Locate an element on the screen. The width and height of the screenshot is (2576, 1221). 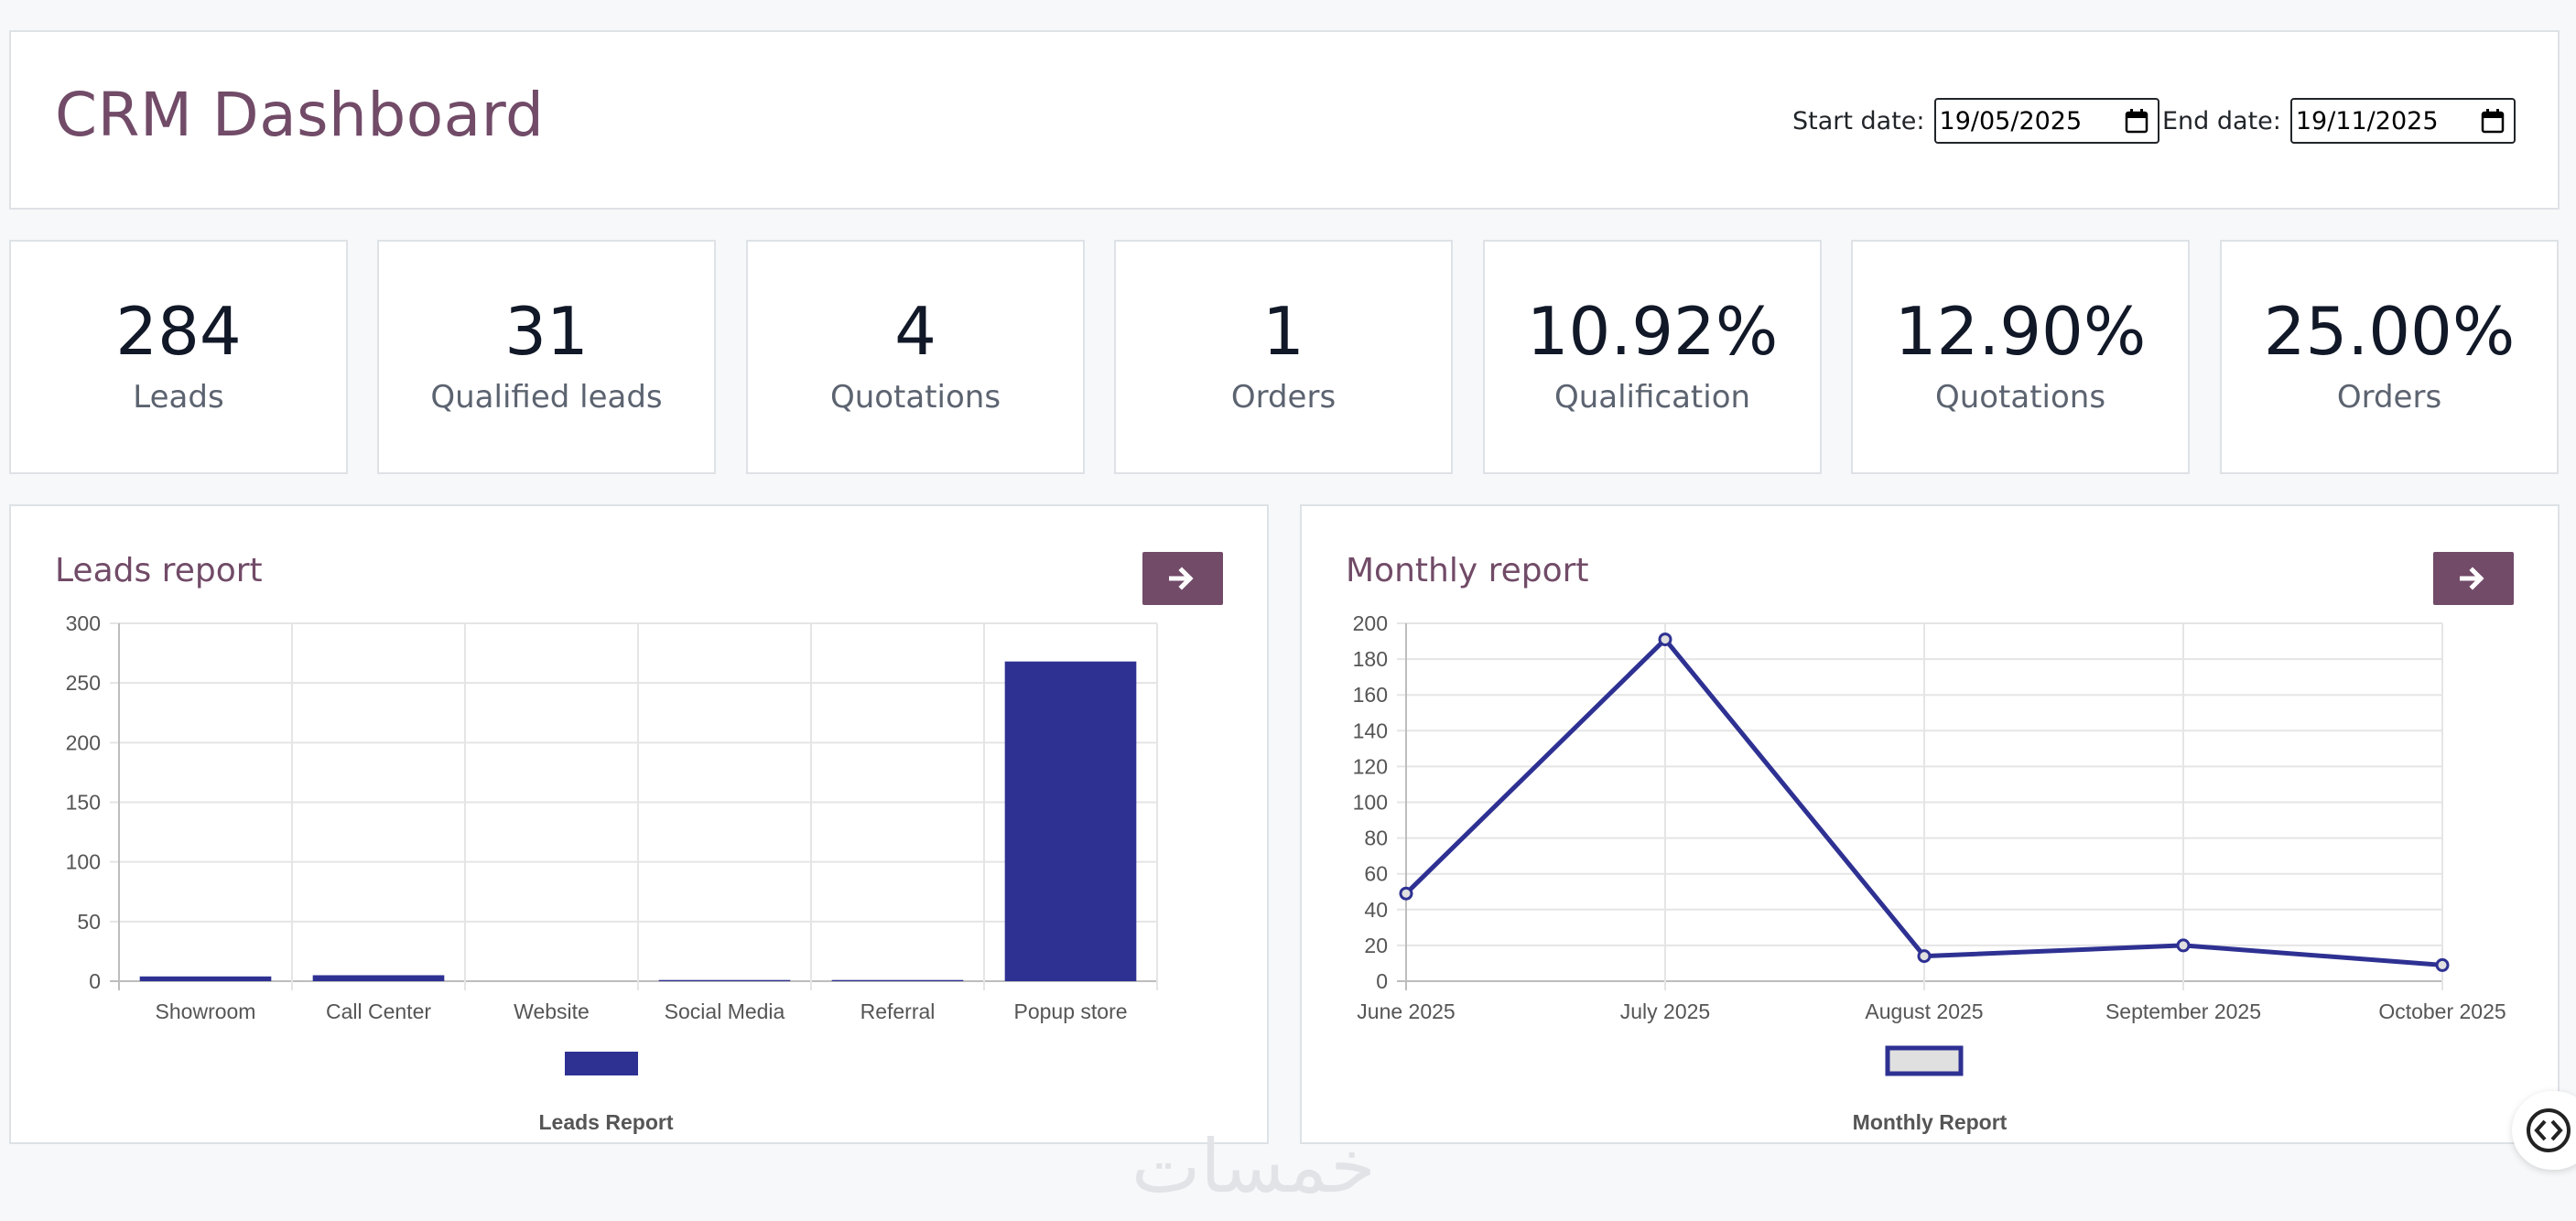
kpi-label: Leads is located at coordinates (179, 398).